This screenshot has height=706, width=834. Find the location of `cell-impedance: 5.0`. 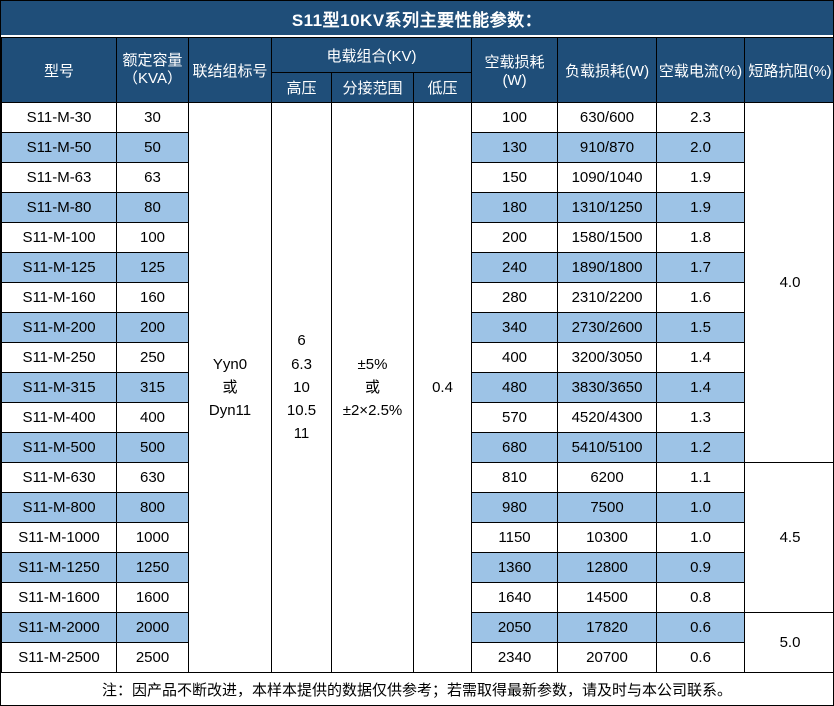

cell-impedance: 5.0 is located at coordinates (788, 642).